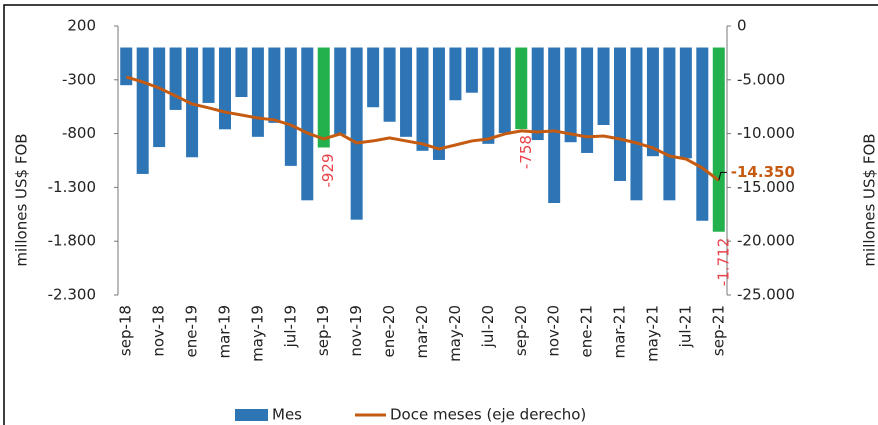 The image size is (878, 425). What do you see at coordinates (72, 187) in the screenshot?
I see `y-tick-label: -1.300` at bounding box center [72, 187].